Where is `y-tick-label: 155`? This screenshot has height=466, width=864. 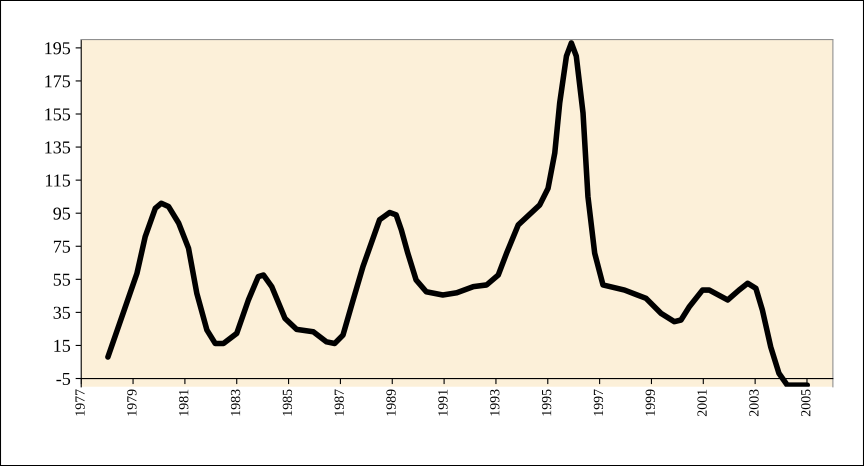 y-tick-label: 155 is located at coordinates (57, 114).